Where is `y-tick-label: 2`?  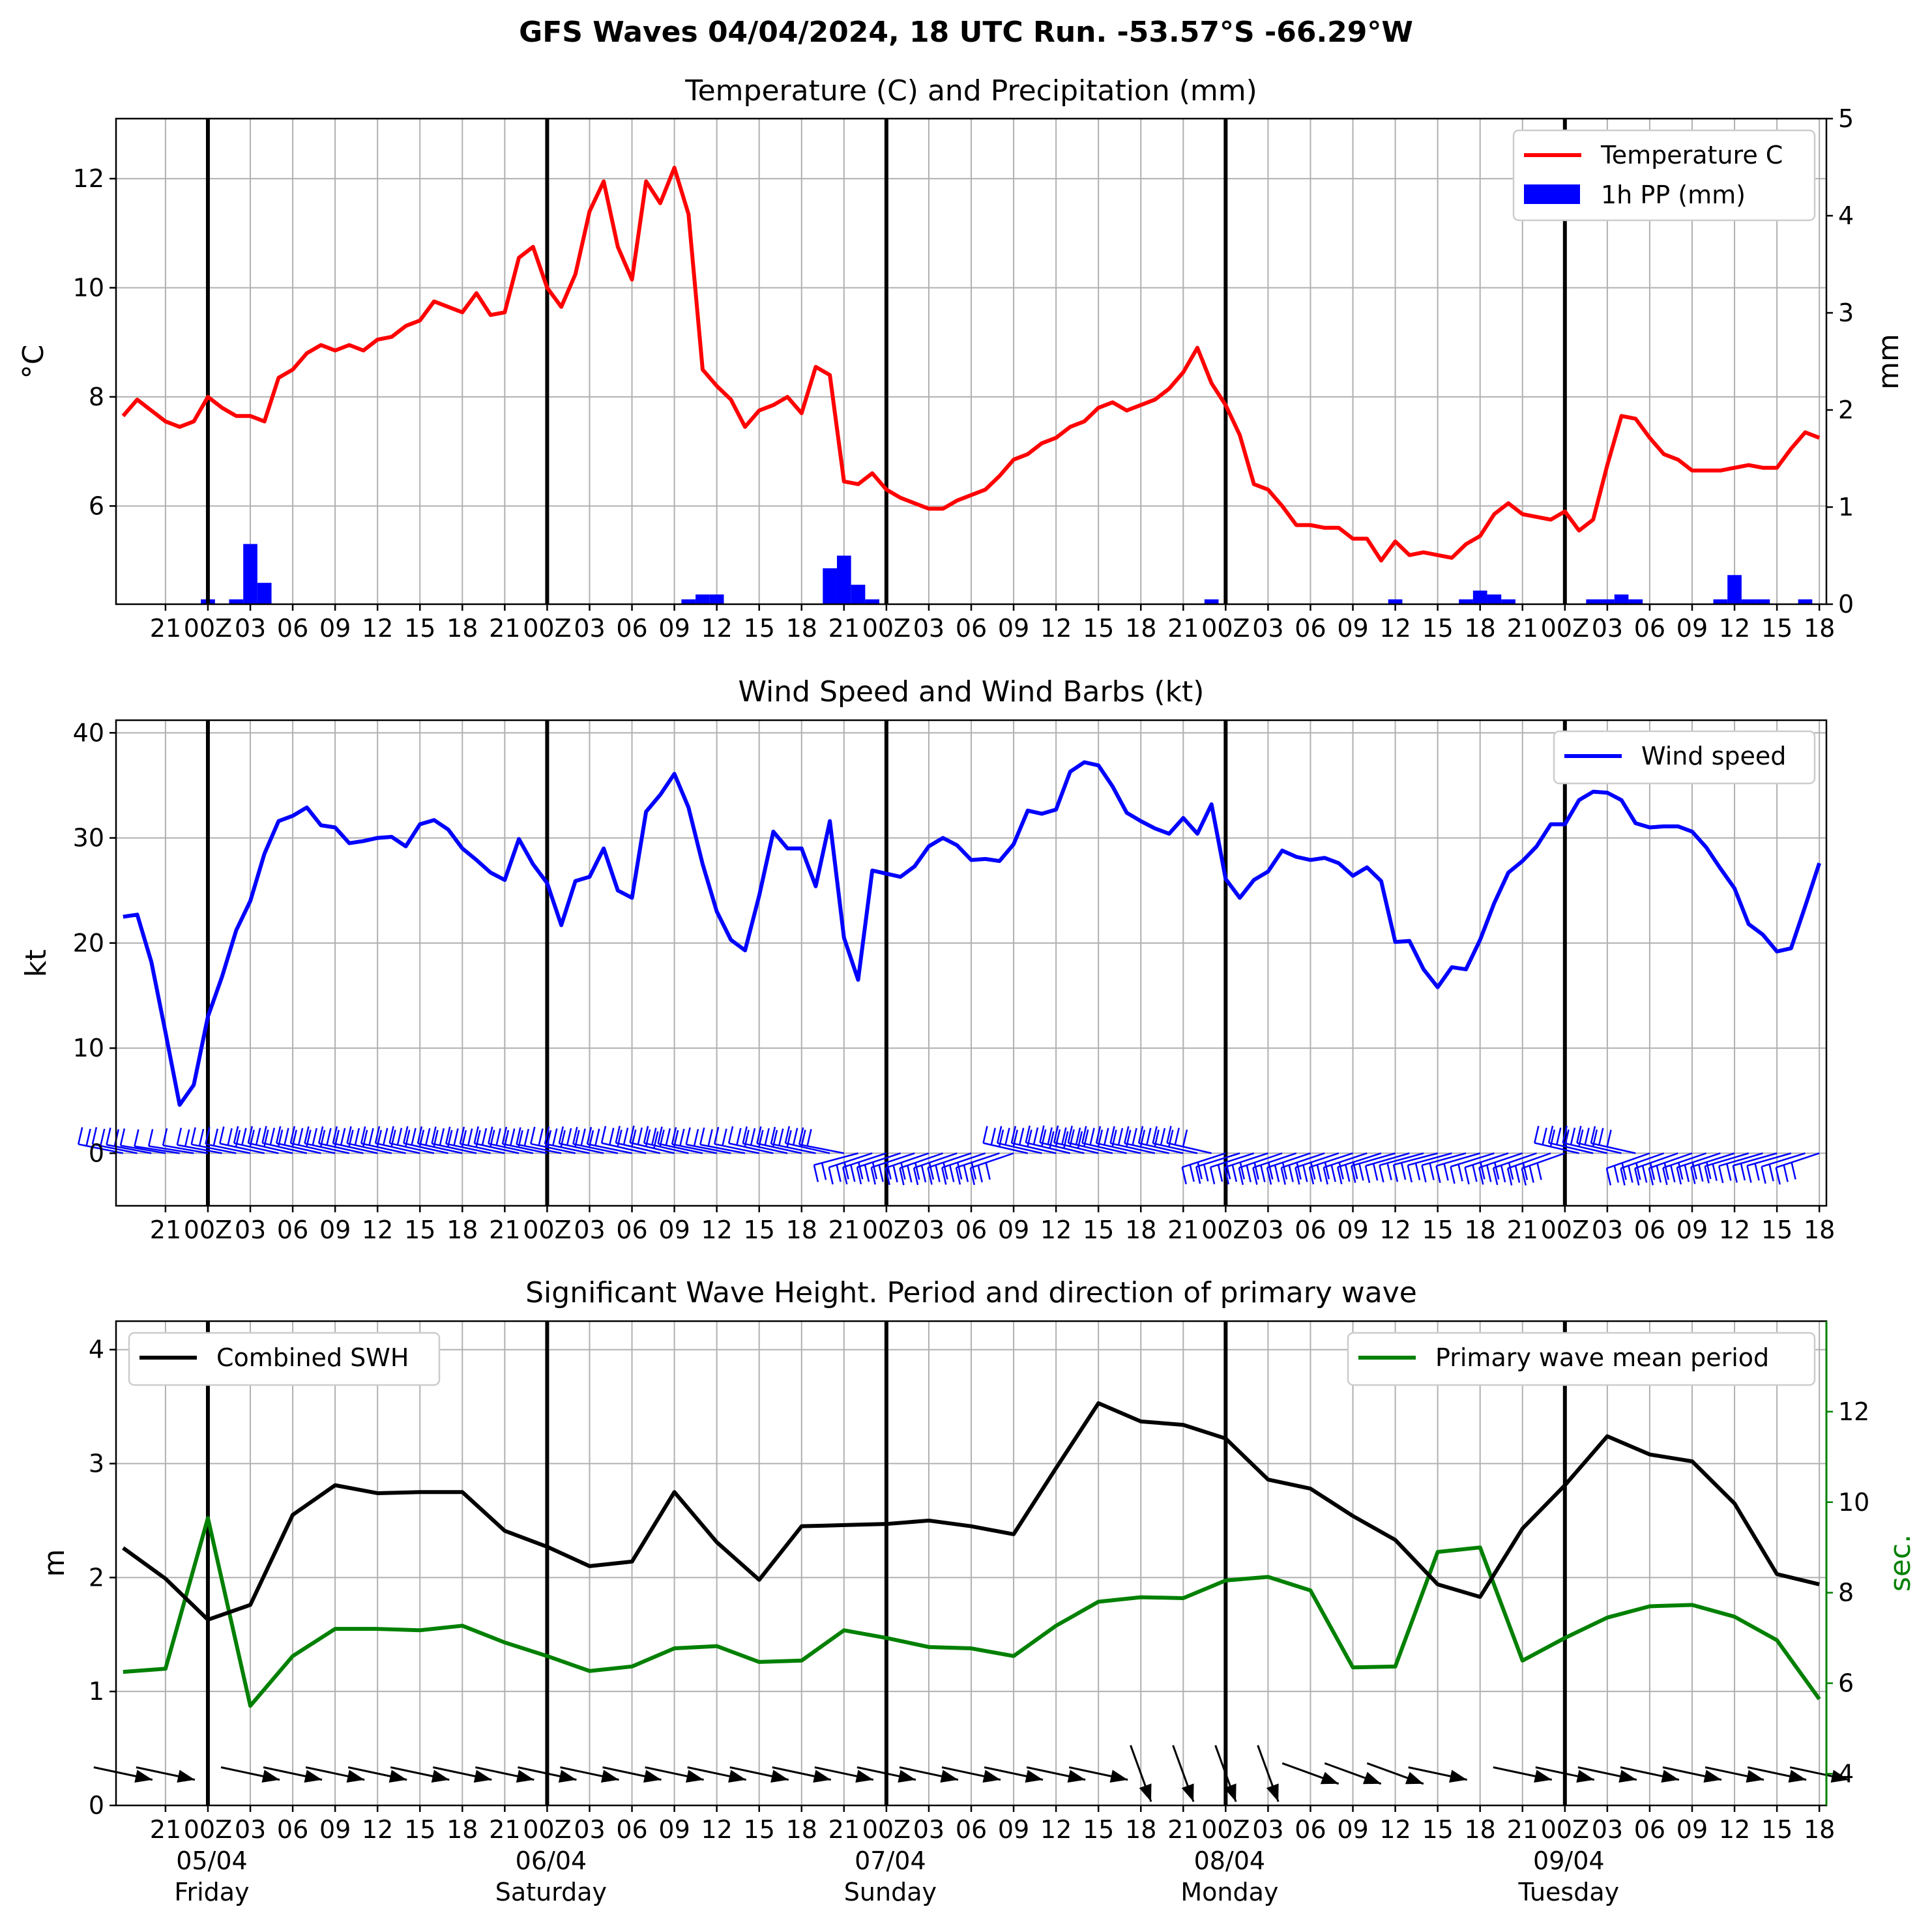
y-tick-label: 2 is located at coordinates (96, 1577).